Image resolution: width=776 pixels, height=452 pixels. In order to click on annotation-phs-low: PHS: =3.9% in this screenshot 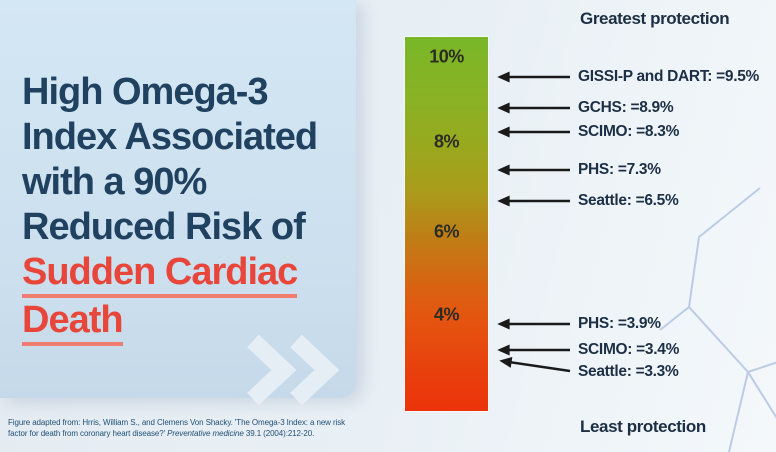, I will do `click(619, 323)`.